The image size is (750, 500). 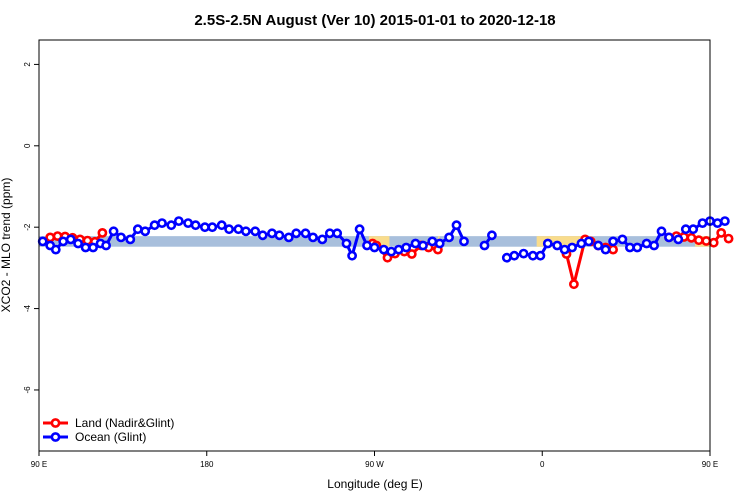 I want to click on legend-label-0: Land (Nadir&Glint), so click(x=124, y=423).